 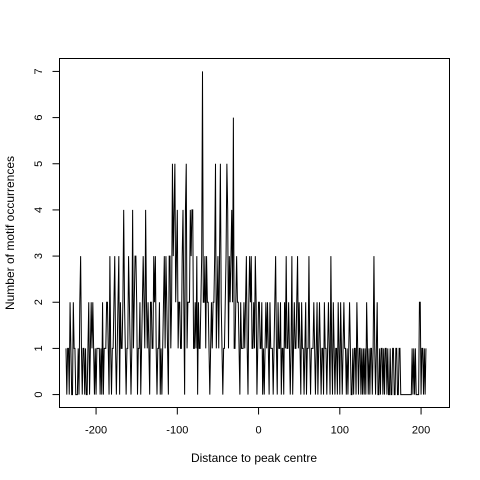 I want to click on y-tick-label: 0, so click(x=39, y=395).